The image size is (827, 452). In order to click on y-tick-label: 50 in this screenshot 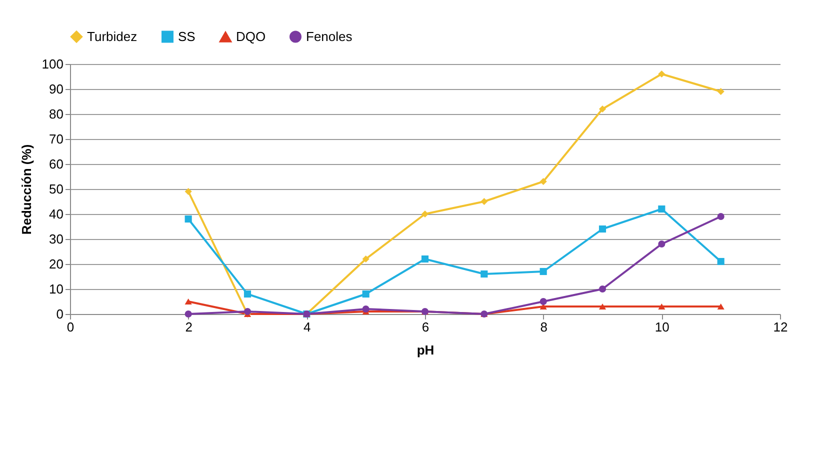, I will do `click(56, 189)`.